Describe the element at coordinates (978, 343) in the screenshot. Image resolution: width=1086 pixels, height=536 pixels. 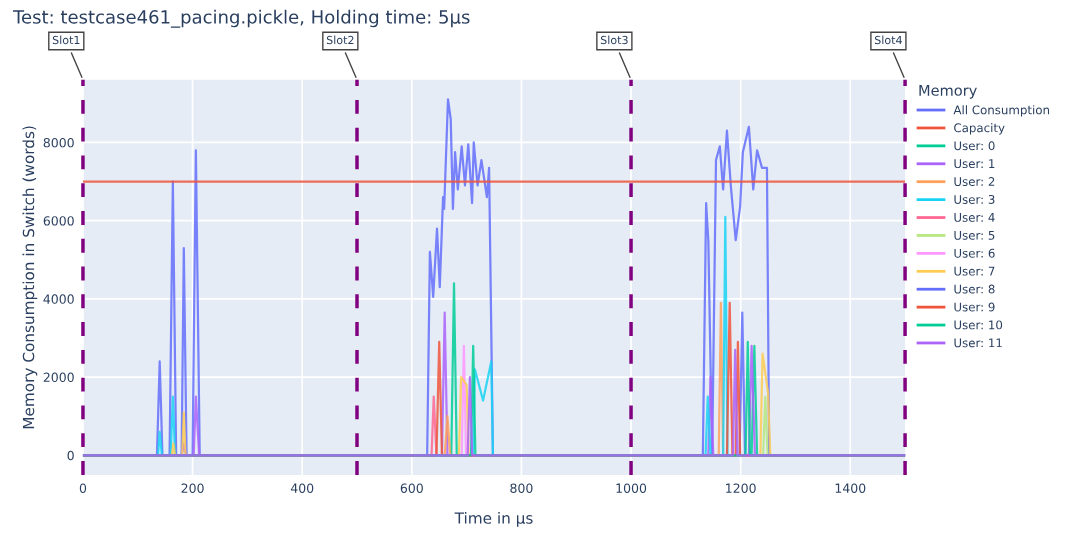
I see `legend-label: User: 11` at that location.